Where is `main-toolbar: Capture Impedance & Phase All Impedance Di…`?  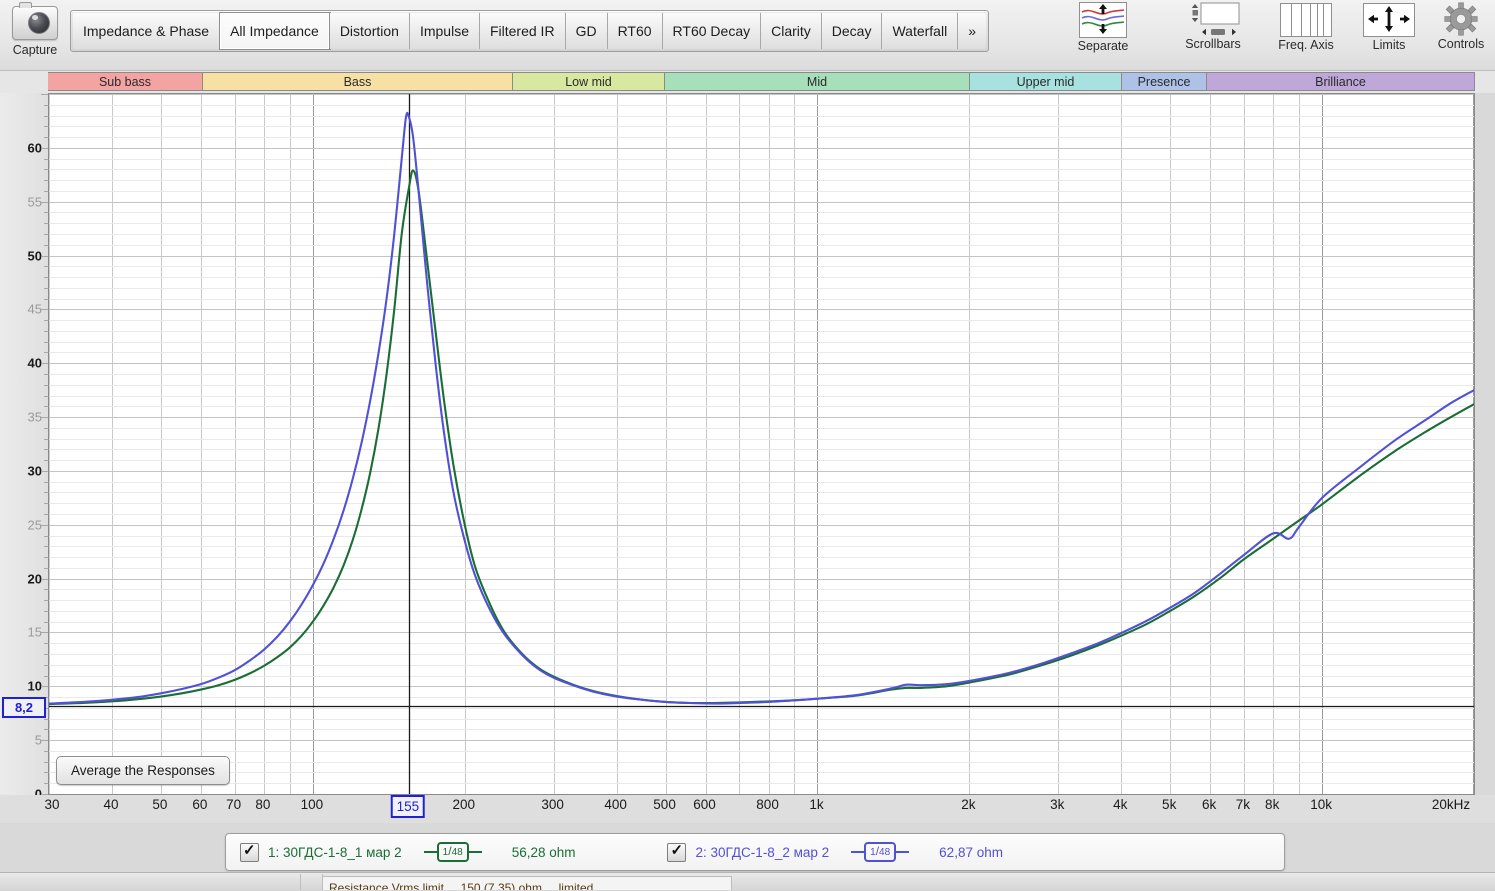
main-toolbar: Capture Impedance & Phase All Impedance Di… is located at coordinates (747, 35).